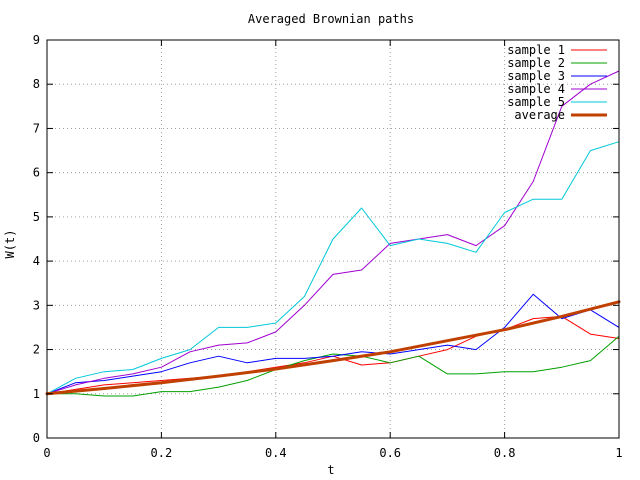 The height and width of the screenshot is (480, 640). Describe the element at coordinates (36, 84) in the screenshot. I see `y-tick-label: 8` at that location.